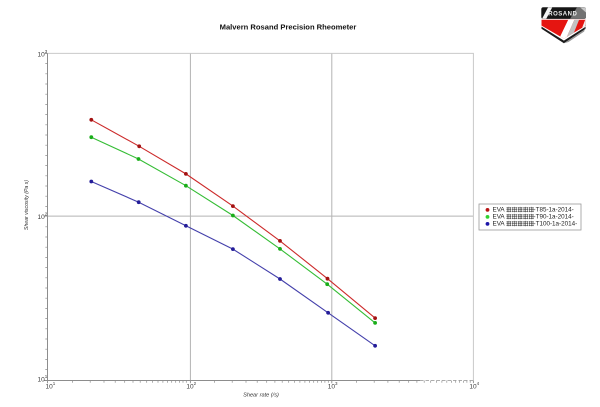 Image resolution: width=600 pixels, height=407 pixels. Describe the element at coordinates (27, 205) in the screenshot. I see `svg-text: Shear viscosity (Pa s)` at that location.